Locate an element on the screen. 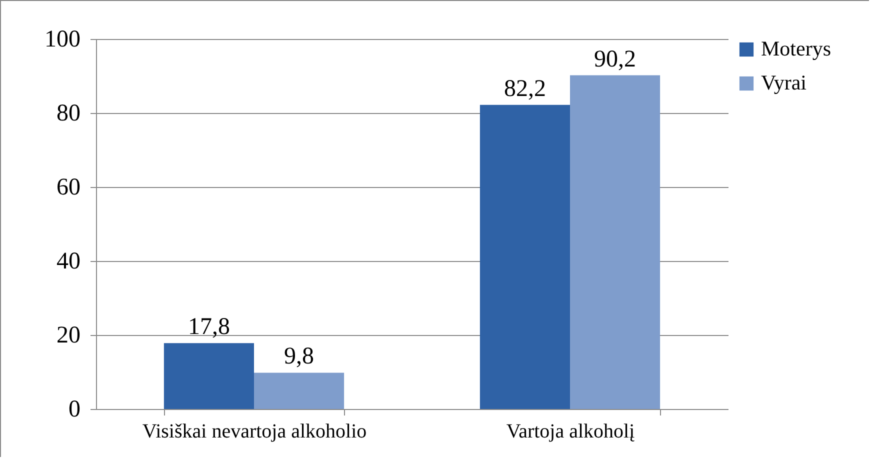  y-tick-label: 100 is located at coordinates (62, 39).